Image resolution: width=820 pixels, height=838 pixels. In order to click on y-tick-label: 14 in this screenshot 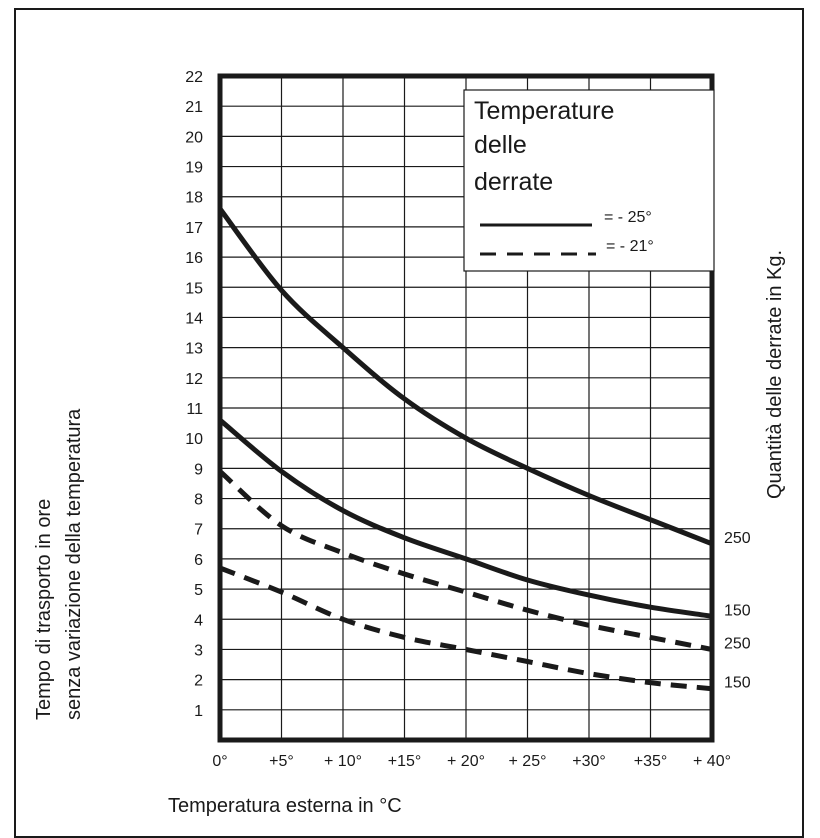, I will do `click(194, 318)`.